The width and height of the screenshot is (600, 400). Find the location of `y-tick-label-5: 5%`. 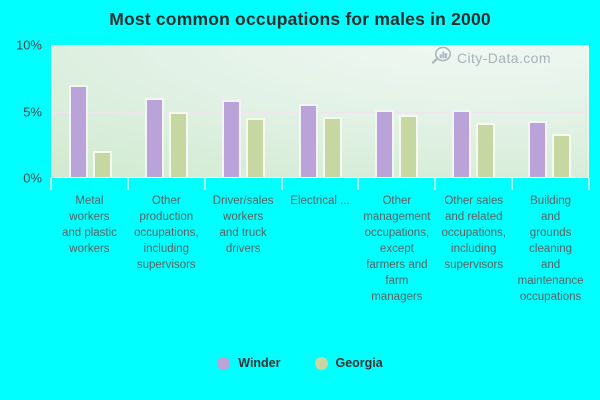

y-tick-label-5: 5% is located at coordinates (32, 111).